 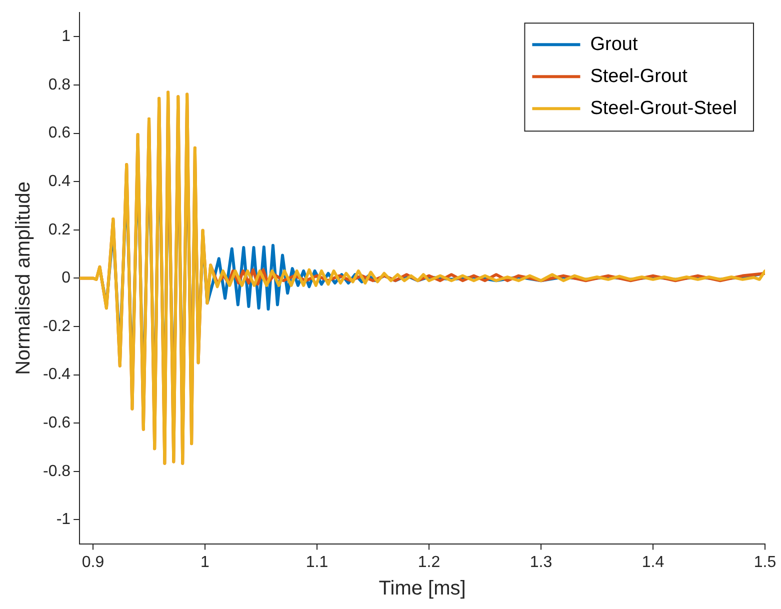 I want to click on x-tick-label: 1.1, so click(x=317, y=562).